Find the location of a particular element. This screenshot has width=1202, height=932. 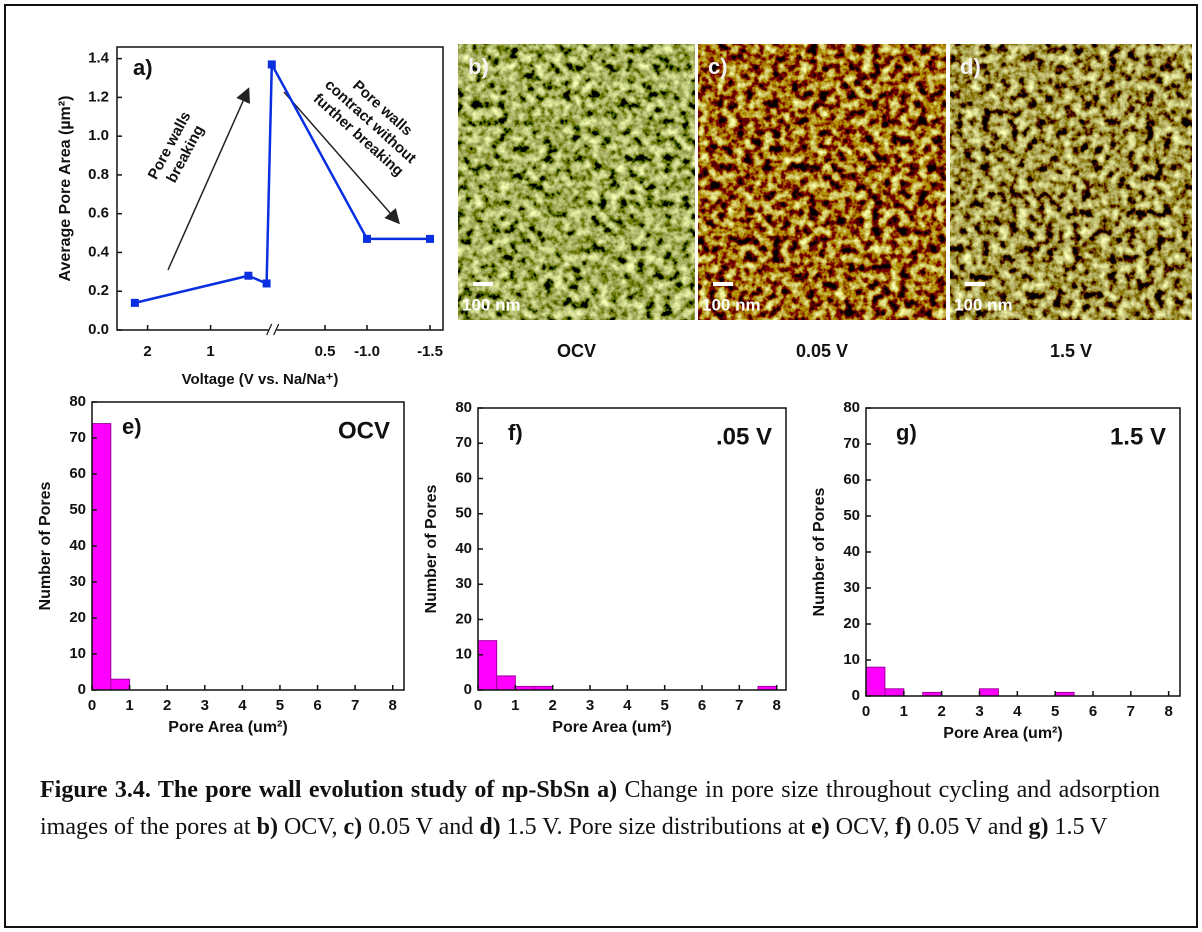

chart-title: OCV is located at coordinates (364, 430).